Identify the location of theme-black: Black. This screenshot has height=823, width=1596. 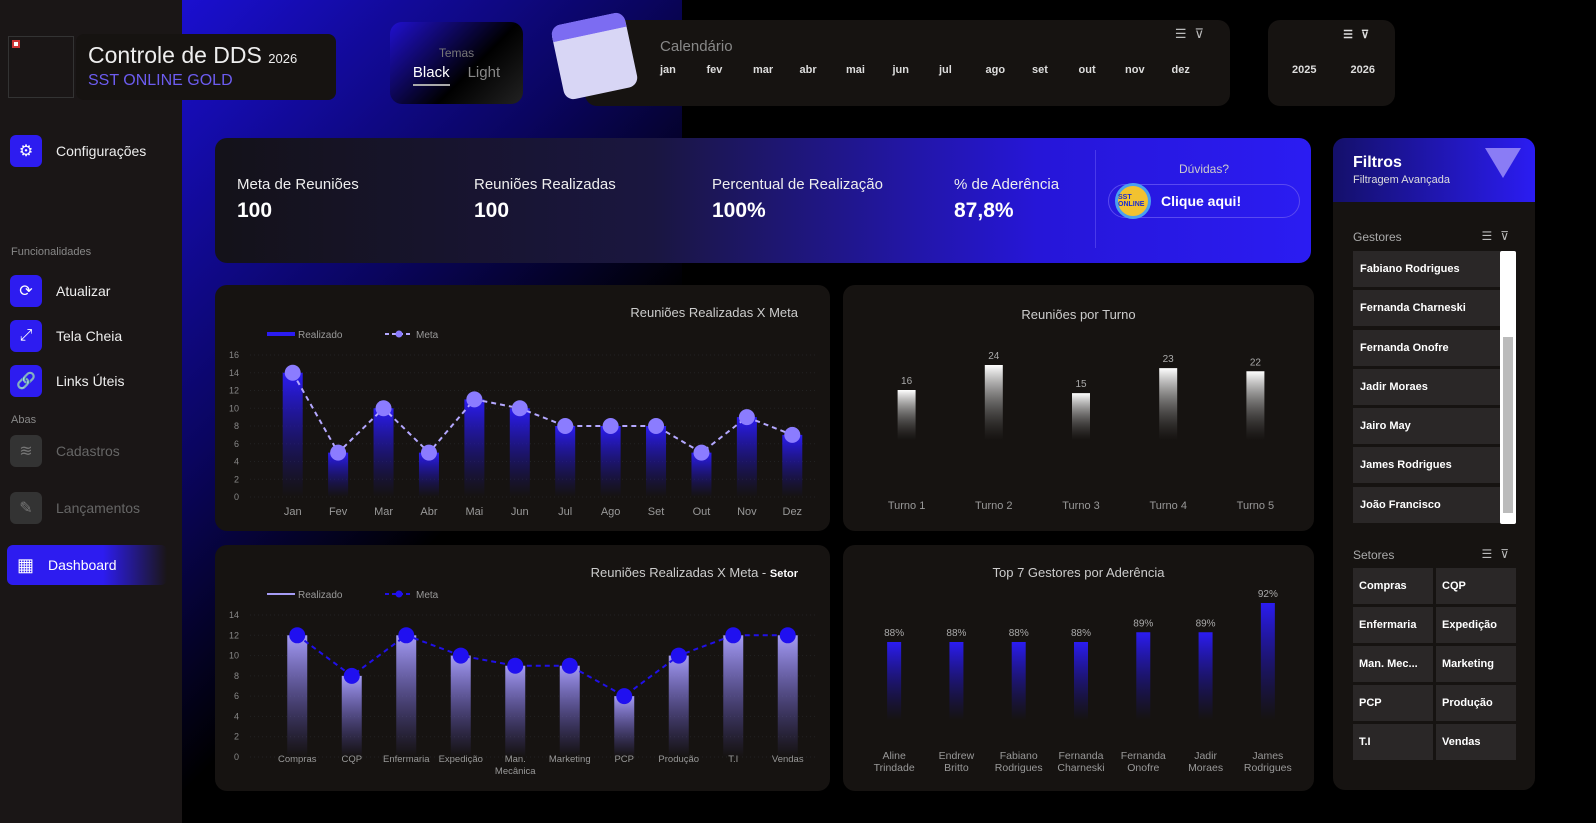
(431, 75).